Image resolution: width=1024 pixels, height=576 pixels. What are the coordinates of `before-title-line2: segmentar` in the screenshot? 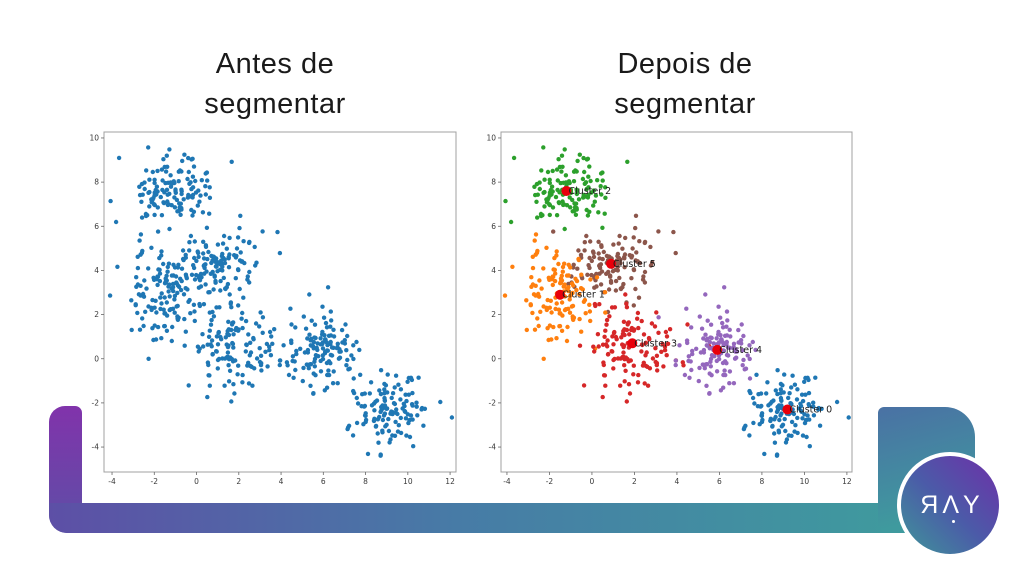 It's located at (275, 104).